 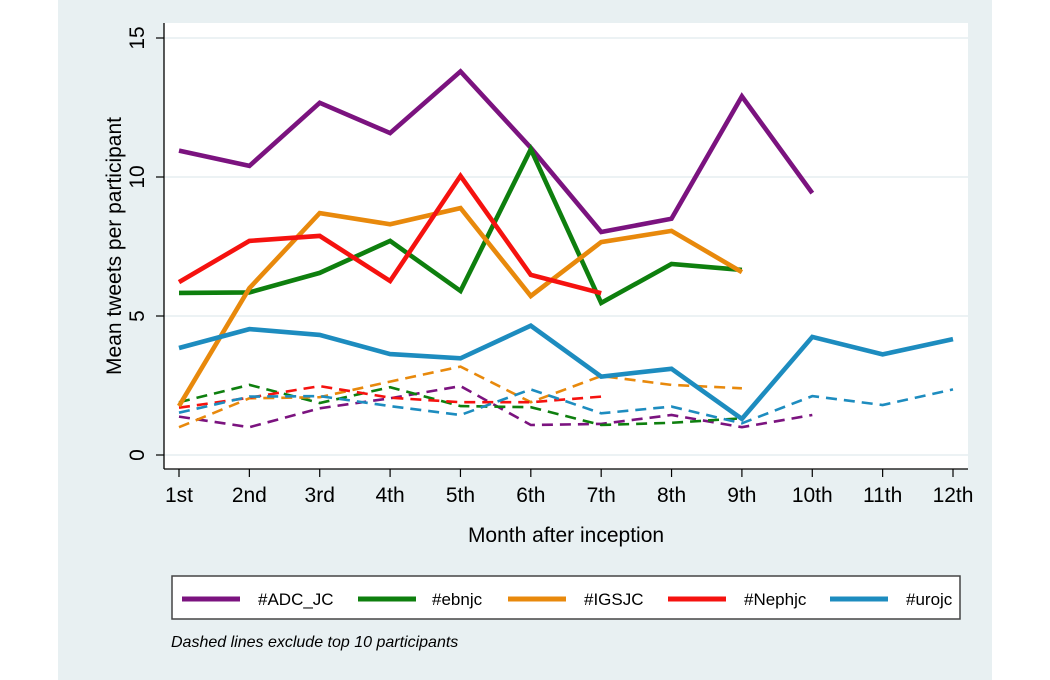 What do you see at coordinates (671, 495) in the screenshot?
I see `x-tick-label: 8th` at bounding box center [671, 495].